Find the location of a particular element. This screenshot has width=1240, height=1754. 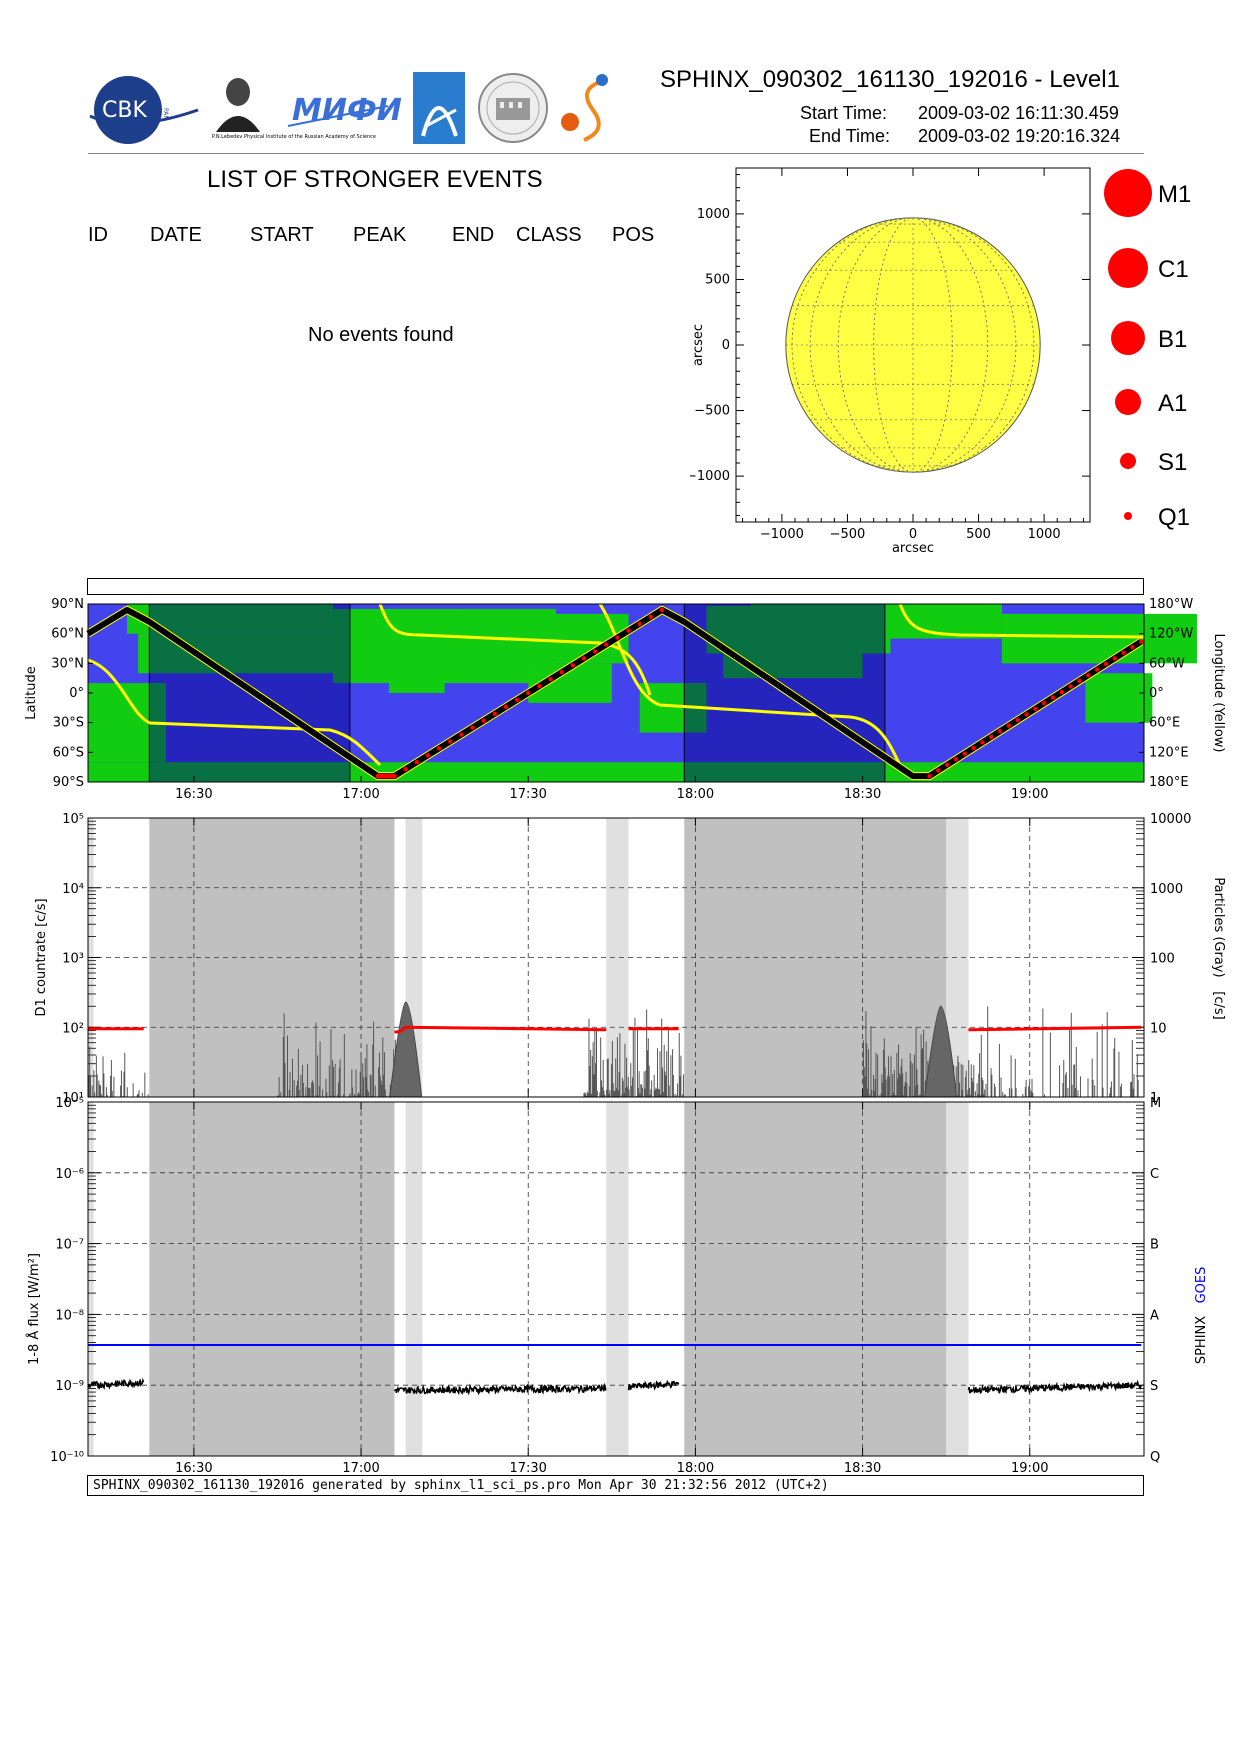

countrate-frame is located at coordinates (616, 957).